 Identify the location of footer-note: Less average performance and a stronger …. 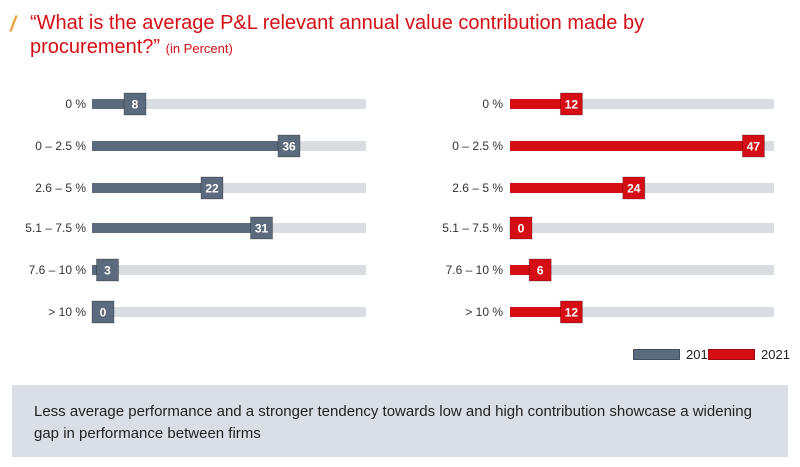
(400, 421).